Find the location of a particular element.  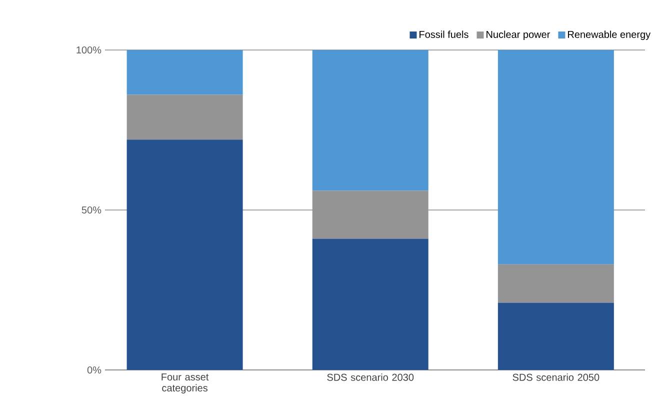

y-tick-label: 50% is located at coordinates (92, 210).